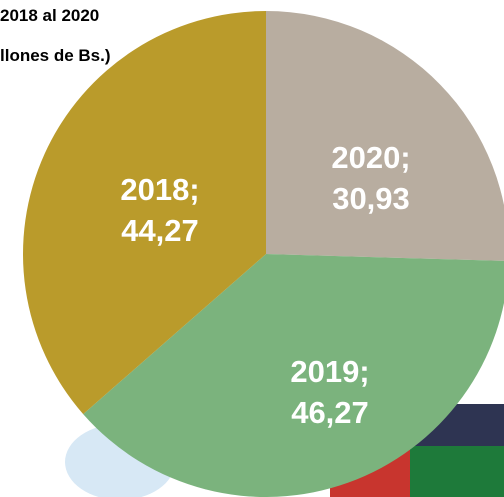  What do you see at coordinates (329, 371) in the screenshot?
I see `pie-label-year-2019: 2019;` at bounding box center [329, 371].